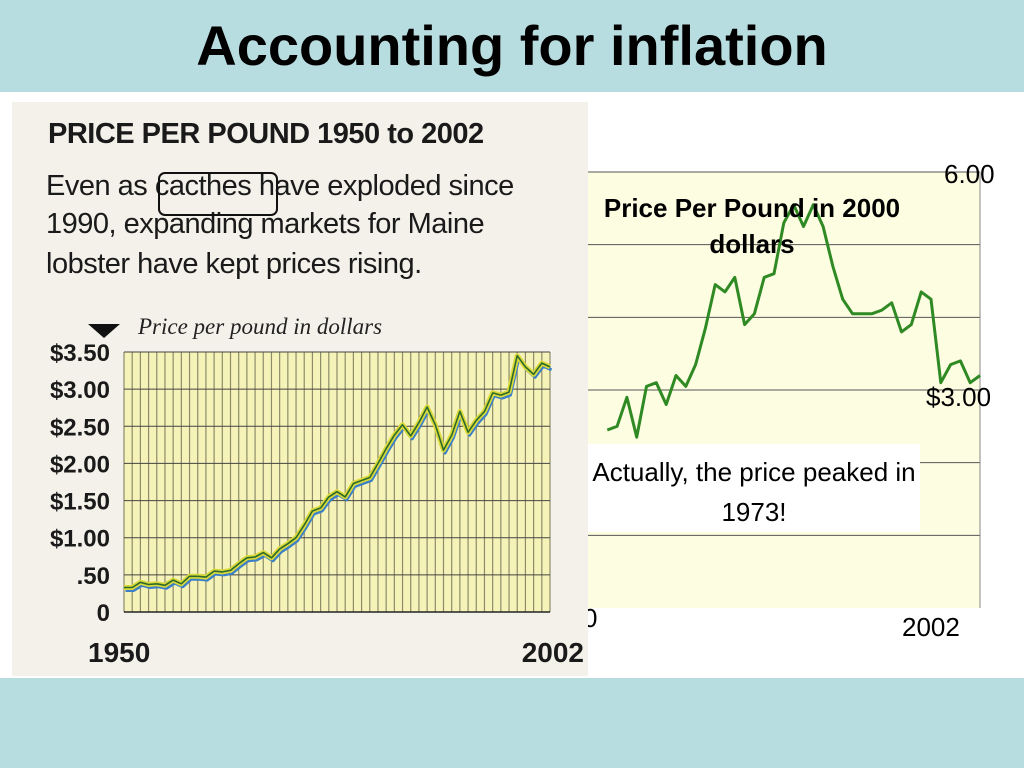 Image resolution: width=1024 pixels, height=768 pixels. What do you see at coordinates (80, 427) in the screenshot?
I see `left-y-tick-label: $2.50` at bounding box center [80, 427].